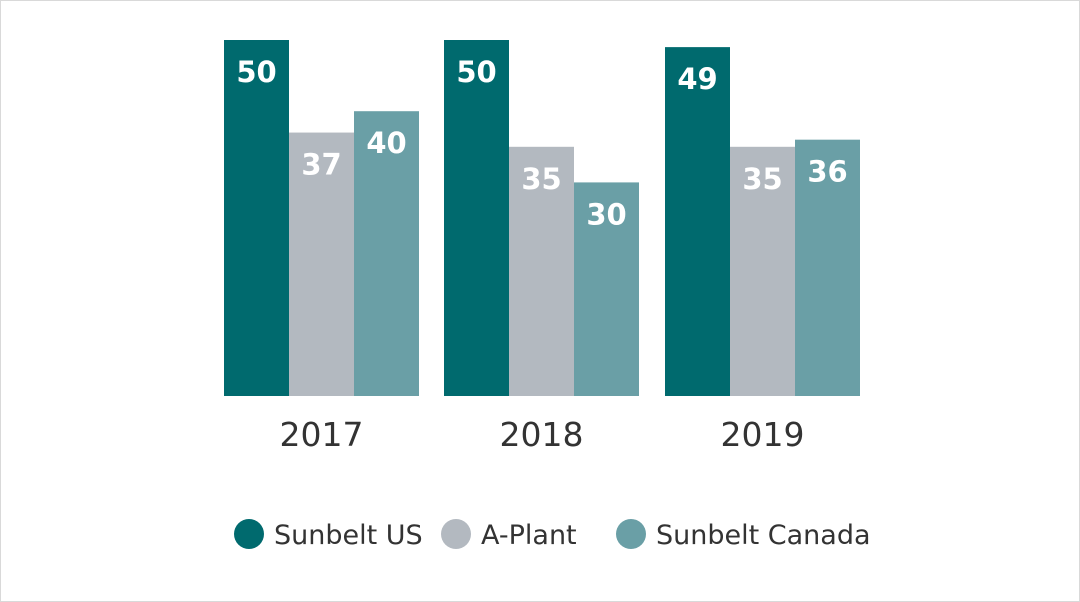  What do you see at coordinates (763, 535) in the screenshot?
I see `legend-label: Sunbelt Canada` at bounding box center [763, 535].